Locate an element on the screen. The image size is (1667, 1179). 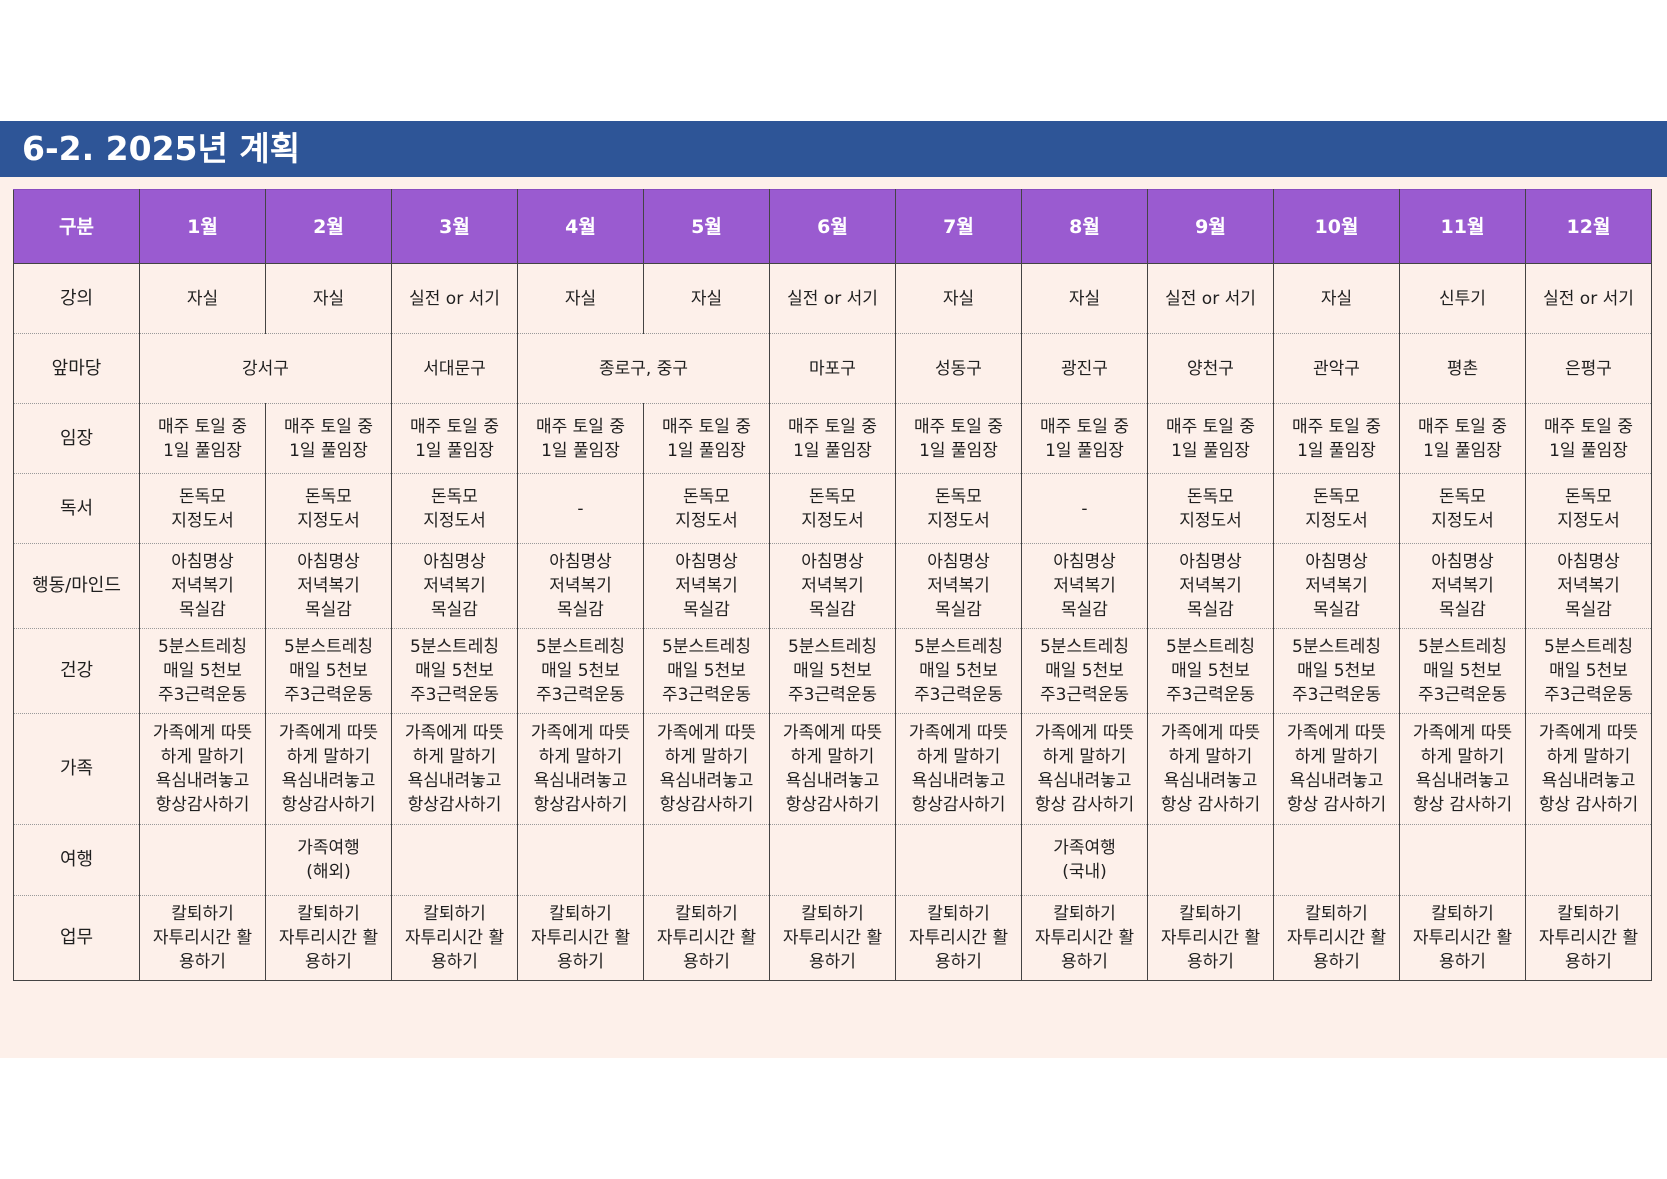
table-cell: 가족여행 (해외) is located at coordinates (328, 860).